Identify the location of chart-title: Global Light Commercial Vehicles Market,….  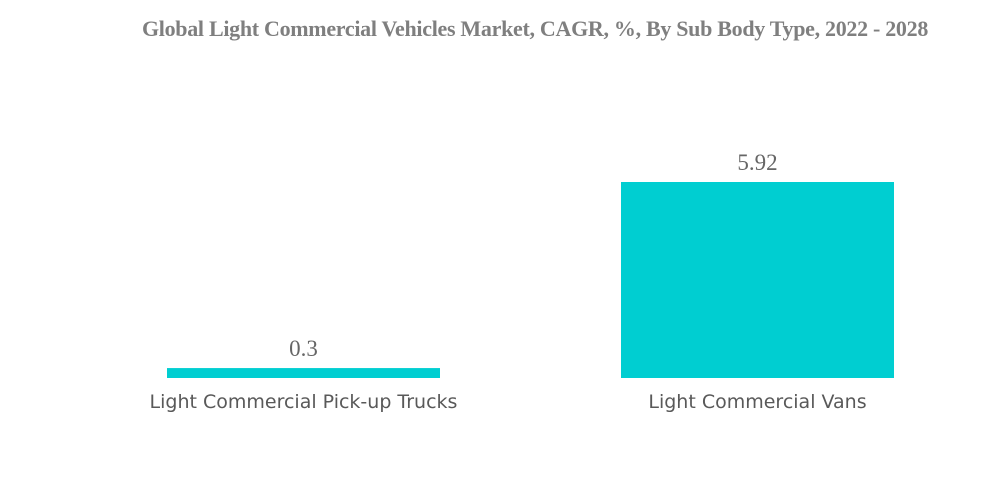
(535, 28).